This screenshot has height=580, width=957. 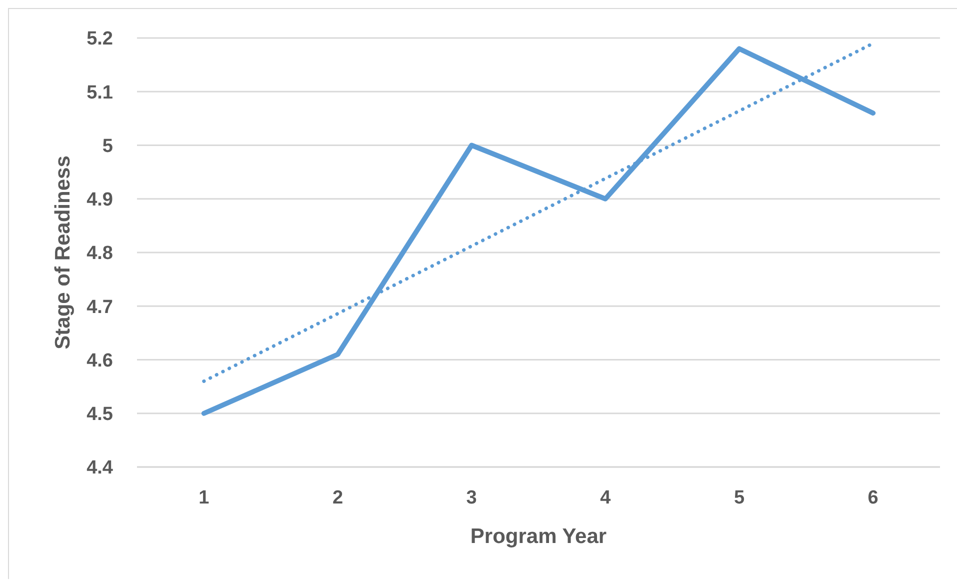 What do you see at coordinates (606, 497) in the screenshot?
I see `x-tick-label: 4` at bounding box center [606, 497].